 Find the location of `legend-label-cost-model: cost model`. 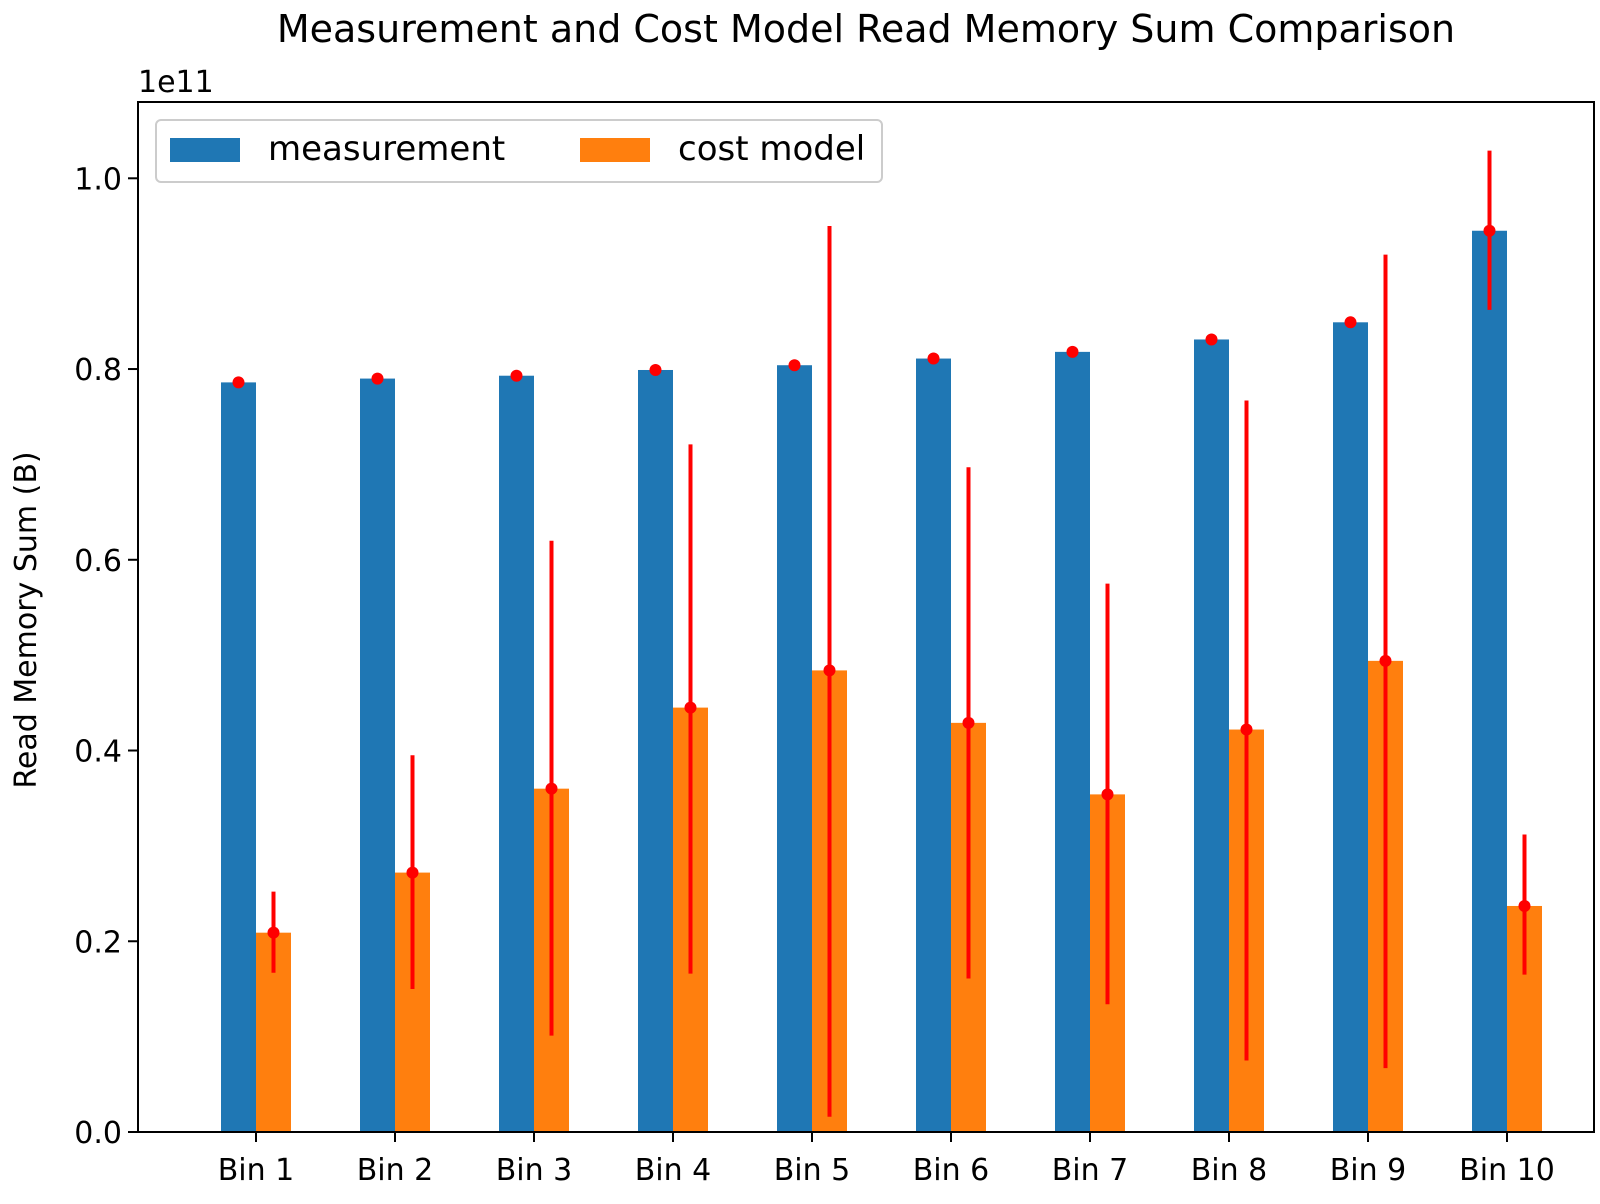

legend-label-cost-model: cost model is located at coordinates (771, 149).